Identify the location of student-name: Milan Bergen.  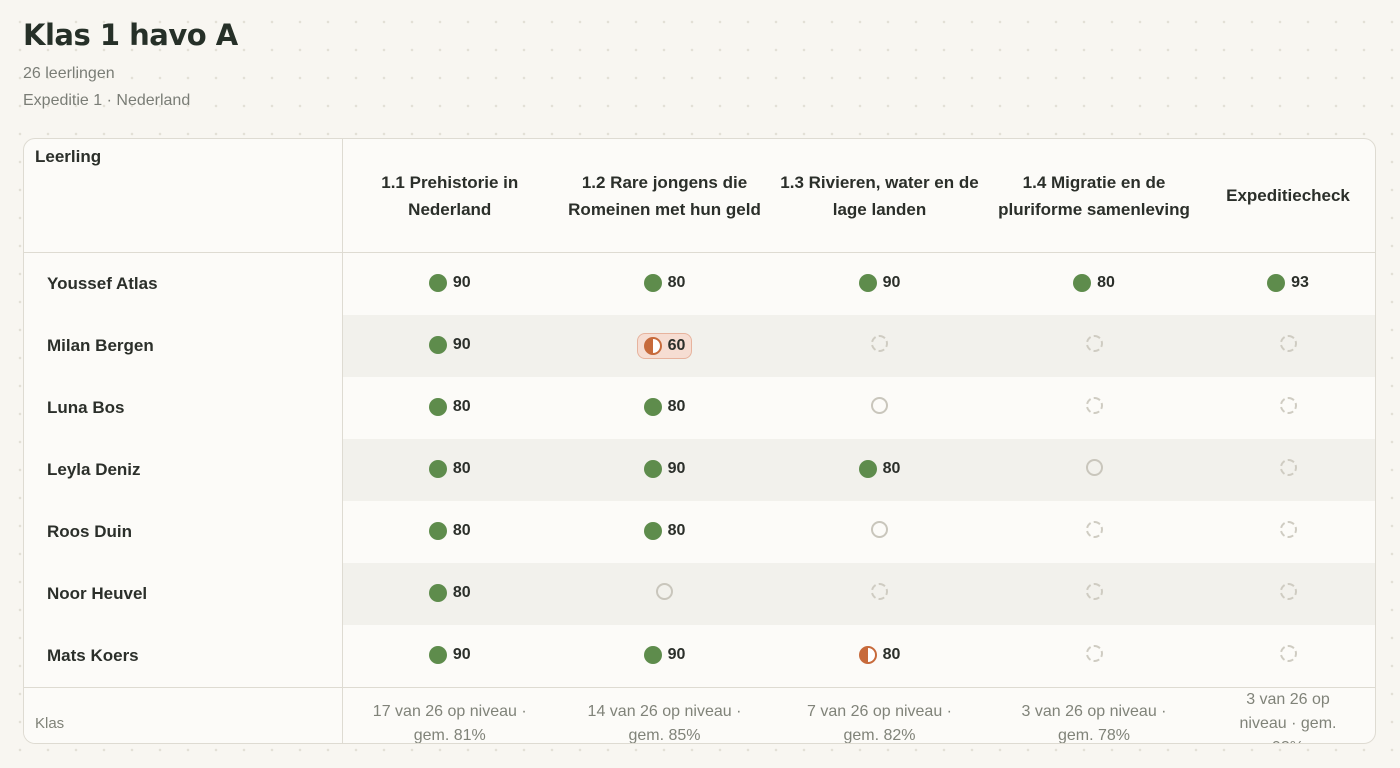
(183, 346).